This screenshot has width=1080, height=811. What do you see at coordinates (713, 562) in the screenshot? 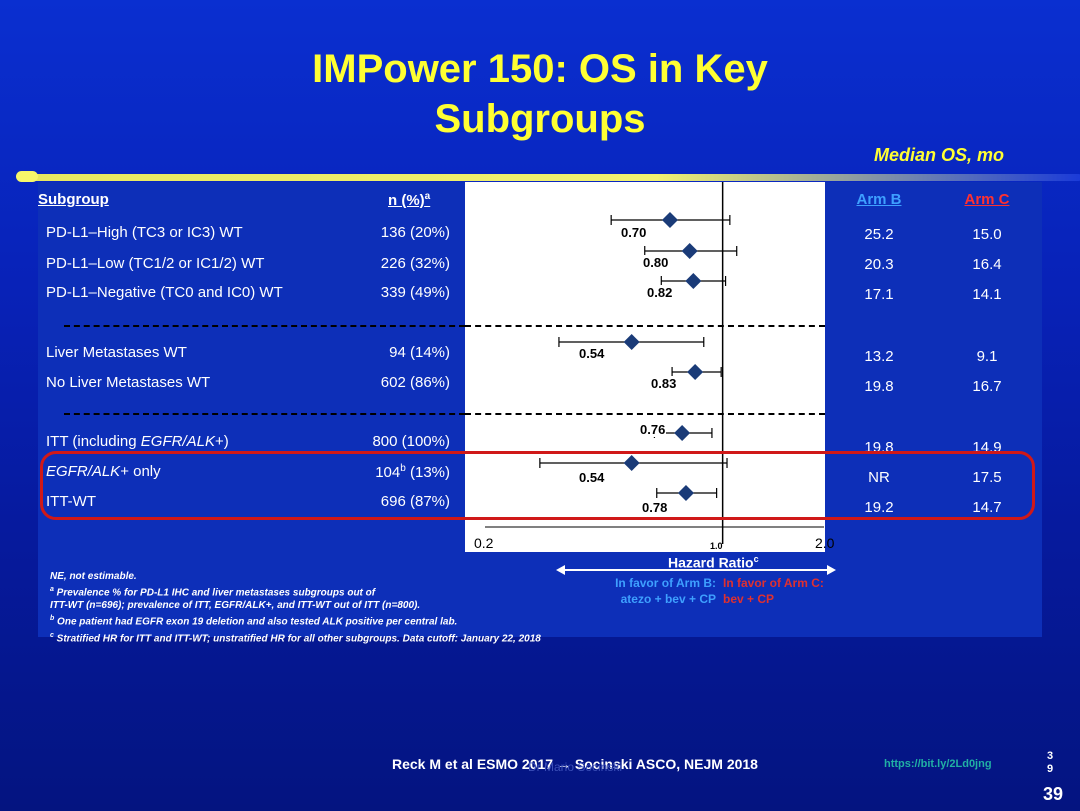
I see `hazard-ratio-axis-label: Hazard Ratioc` at bounding box center [713, 562].